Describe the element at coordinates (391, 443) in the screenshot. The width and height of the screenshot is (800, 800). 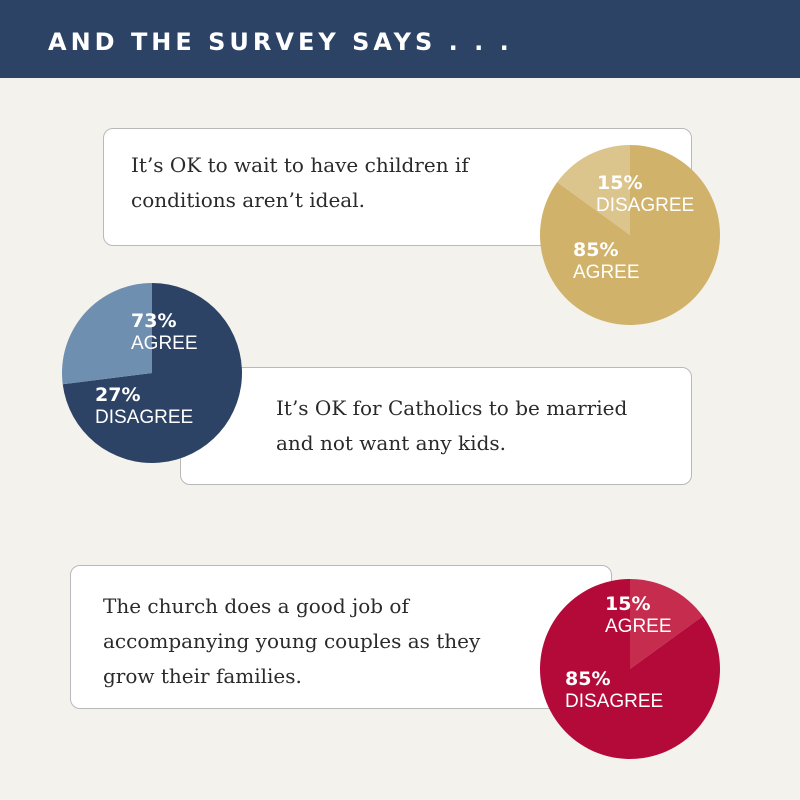
I see `statement-line: and not want any kids.` at that location.